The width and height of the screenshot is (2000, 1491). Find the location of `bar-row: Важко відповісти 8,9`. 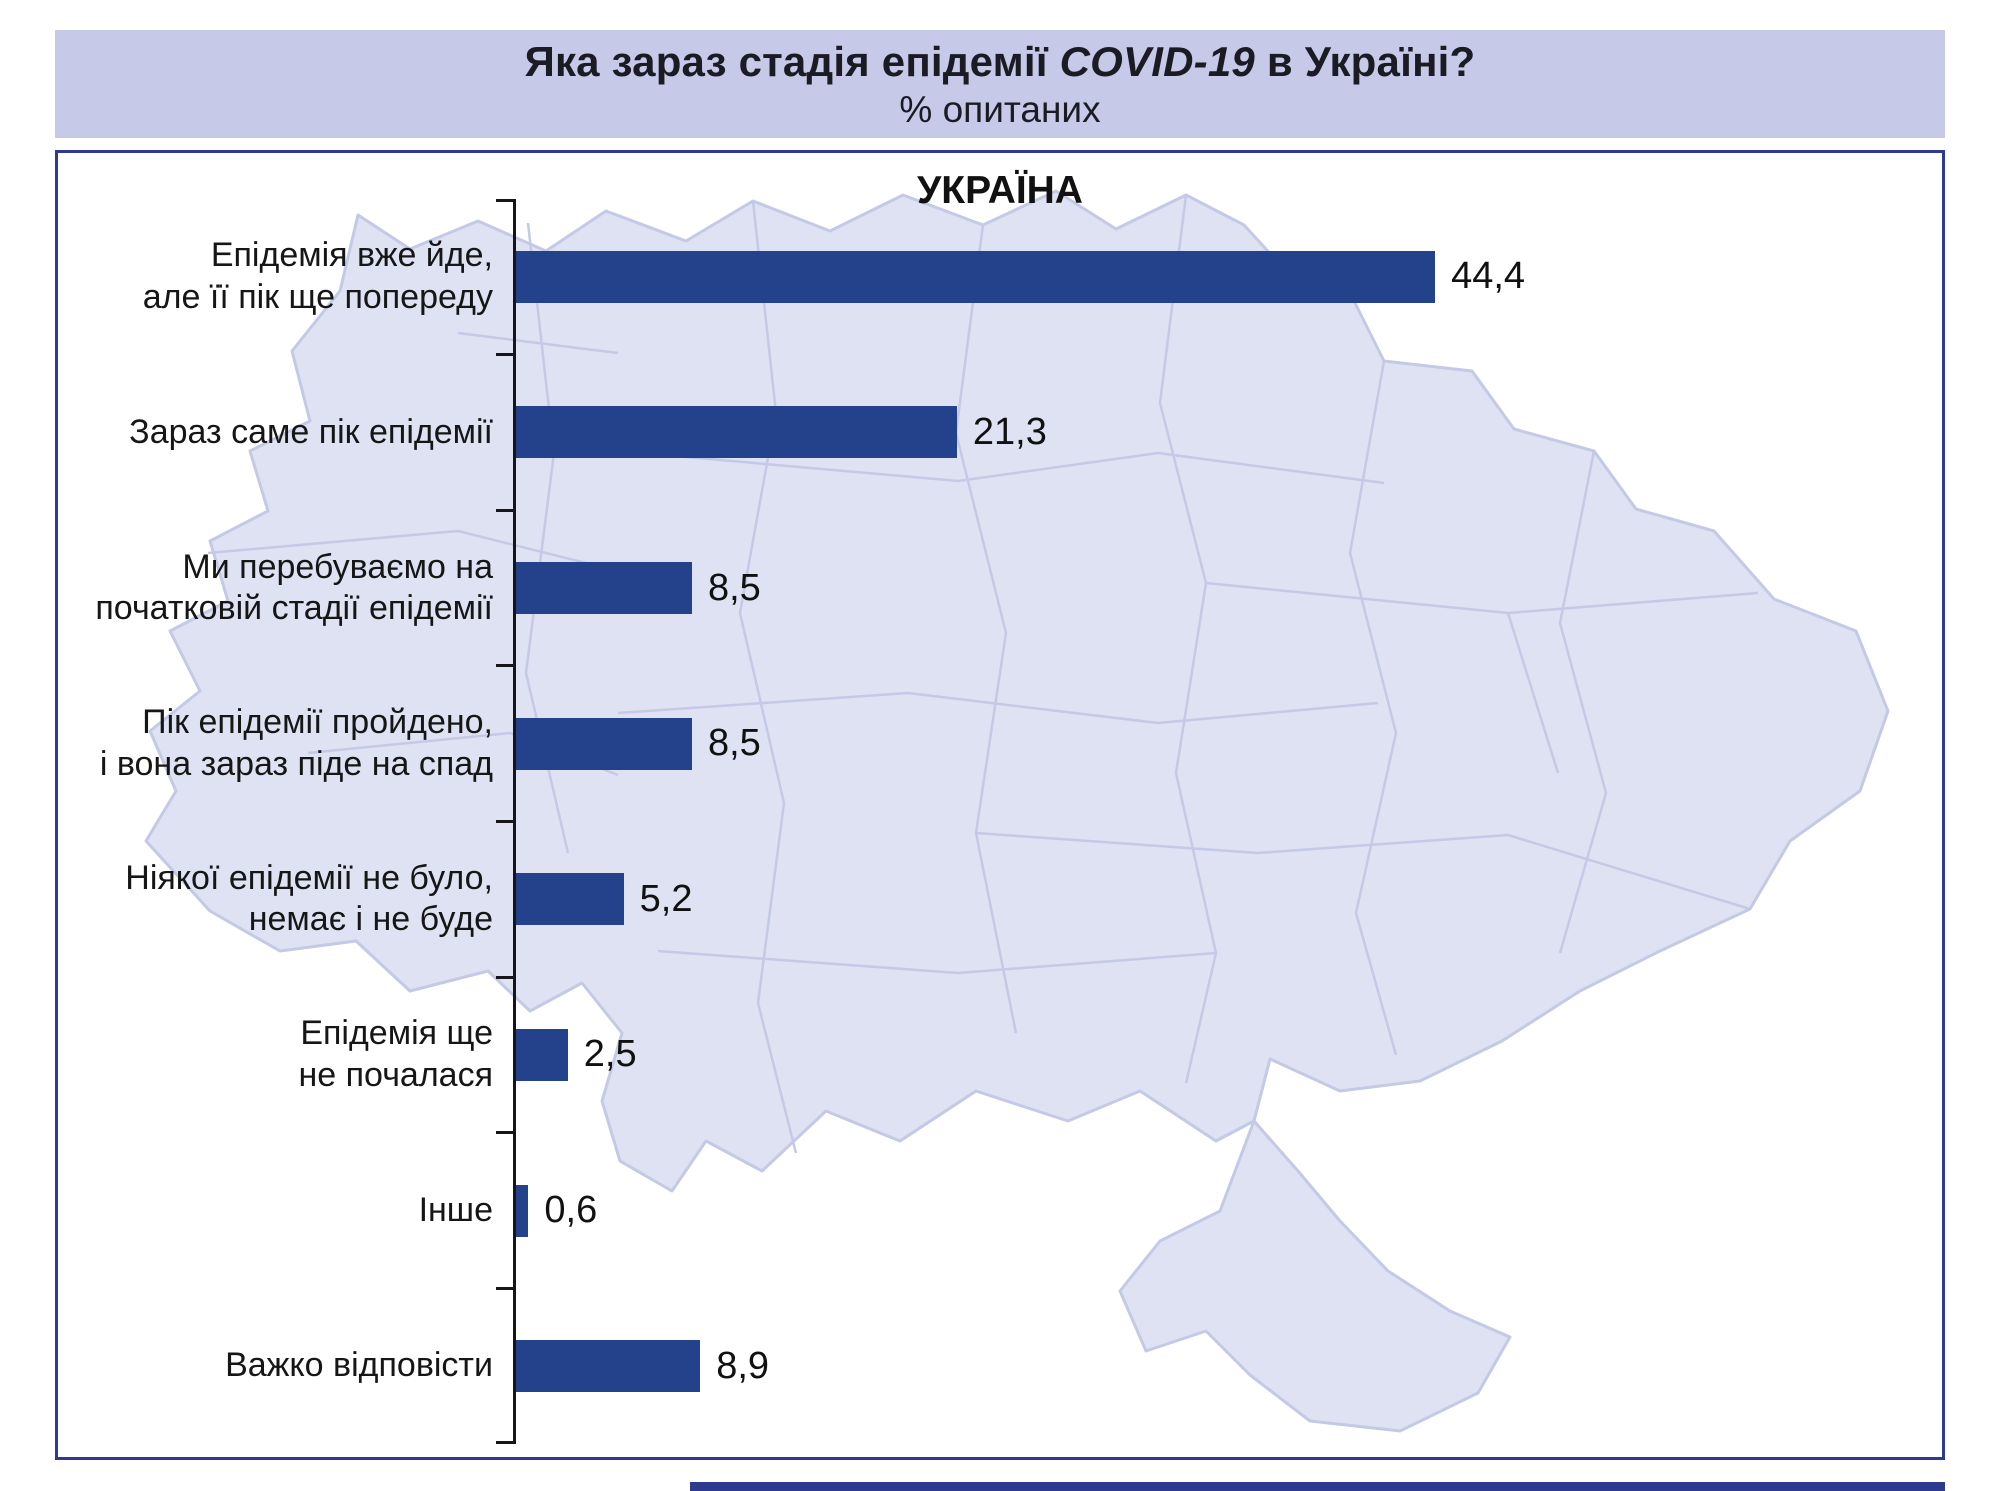

bar-row: Важко відповісти 8,9 is located at coordinates (1000, 1366).